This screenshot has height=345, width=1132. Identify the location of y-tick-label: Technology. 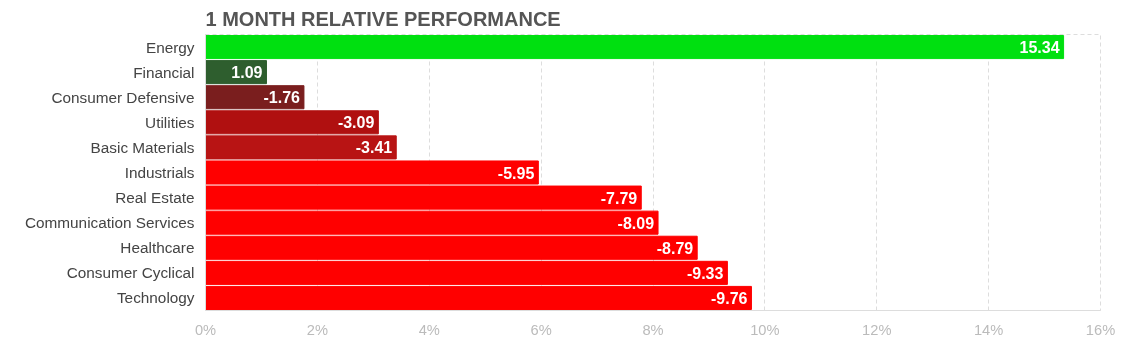
(155, 298).